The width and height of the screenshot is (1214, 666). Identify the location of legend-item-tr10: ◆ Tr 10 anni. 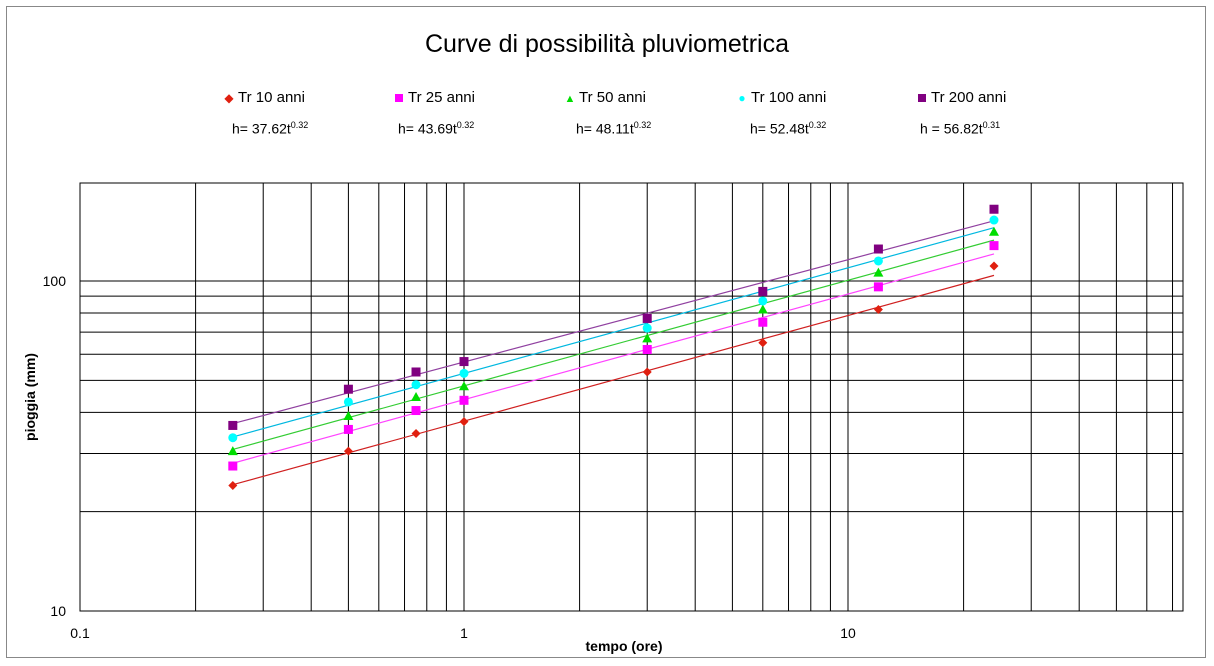
(263, 97).